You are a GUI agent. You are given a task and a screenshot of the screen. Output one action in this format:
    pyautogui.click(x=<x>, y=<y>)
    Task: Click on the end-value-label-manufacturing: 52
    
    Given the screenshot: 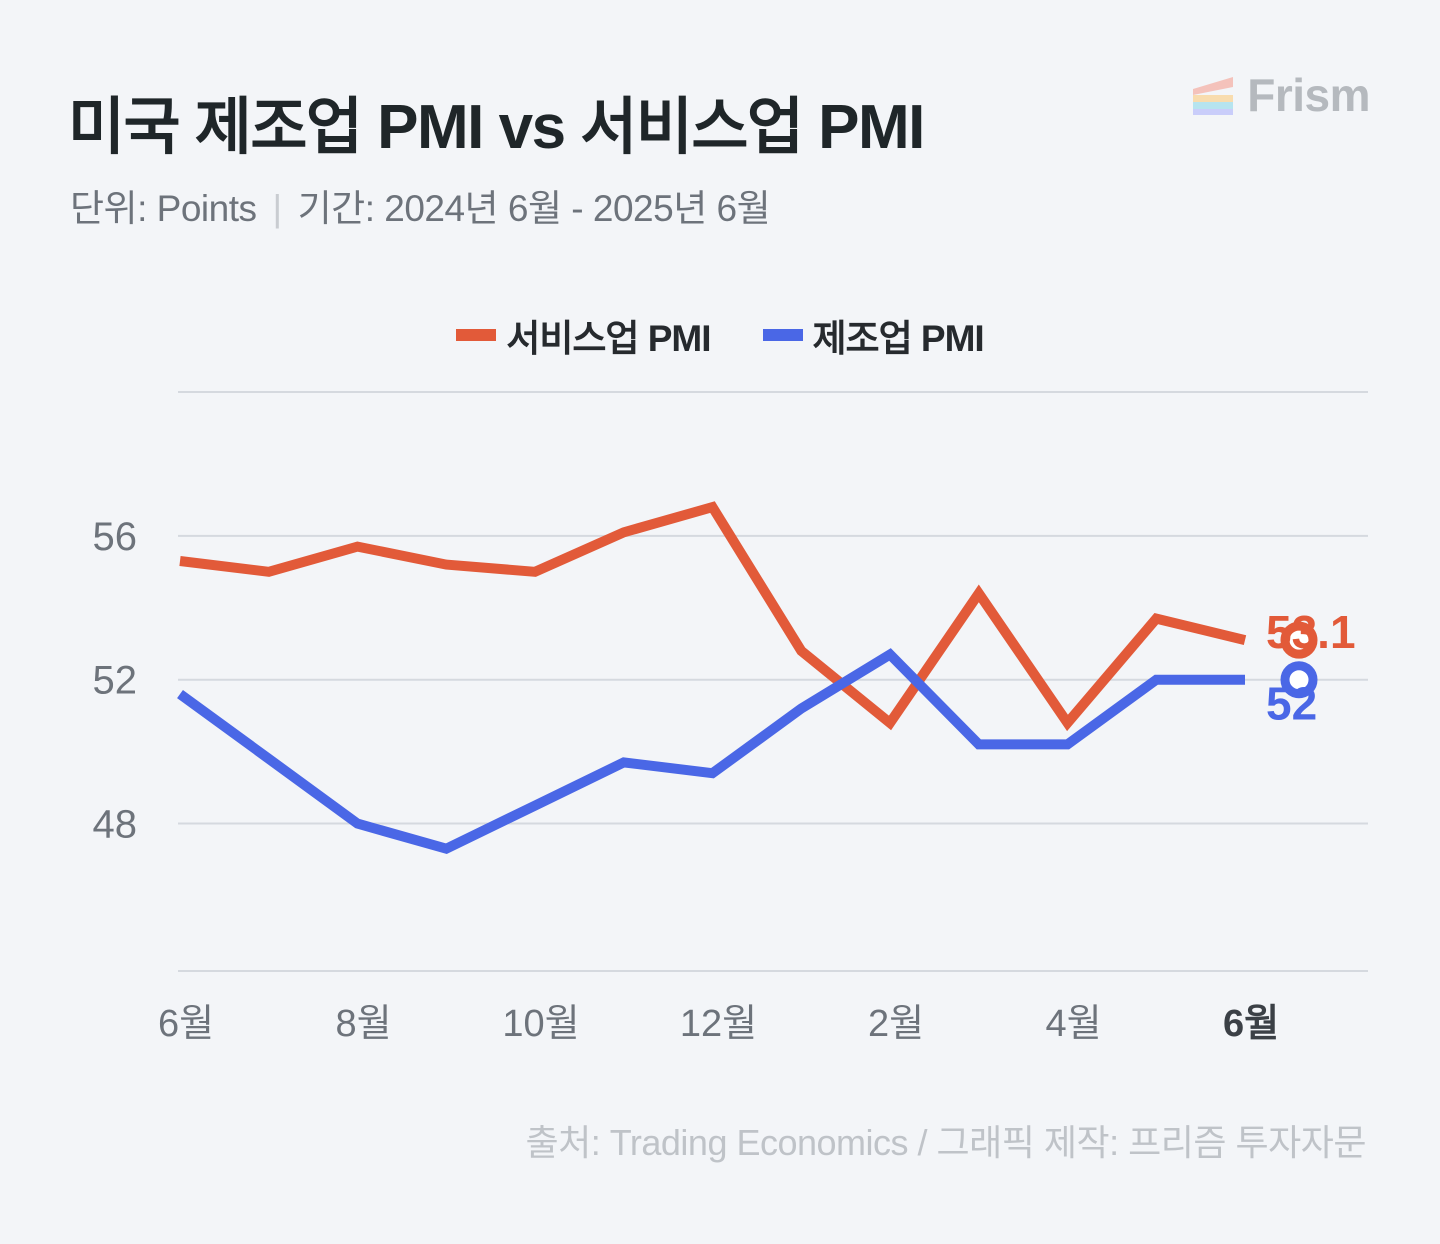 What is the action you would take?
    pyautogui.click(x=1291, y=704)
    